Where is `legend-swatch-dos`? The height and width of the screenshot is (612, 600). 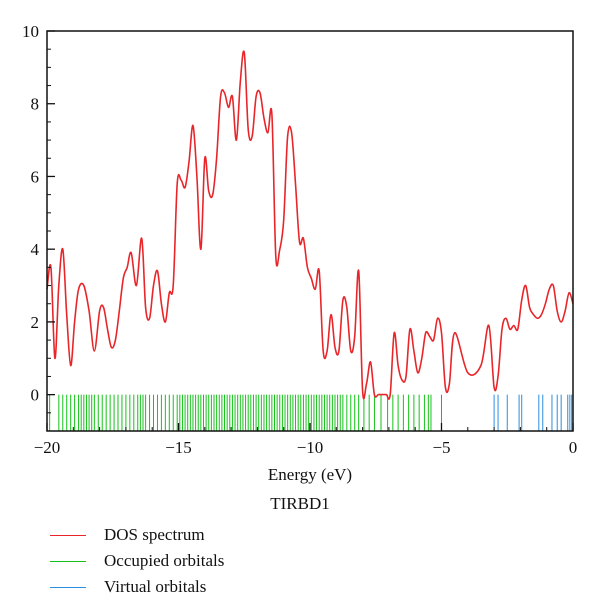 legend-swatch-dos is located at coordinates (68, 535).